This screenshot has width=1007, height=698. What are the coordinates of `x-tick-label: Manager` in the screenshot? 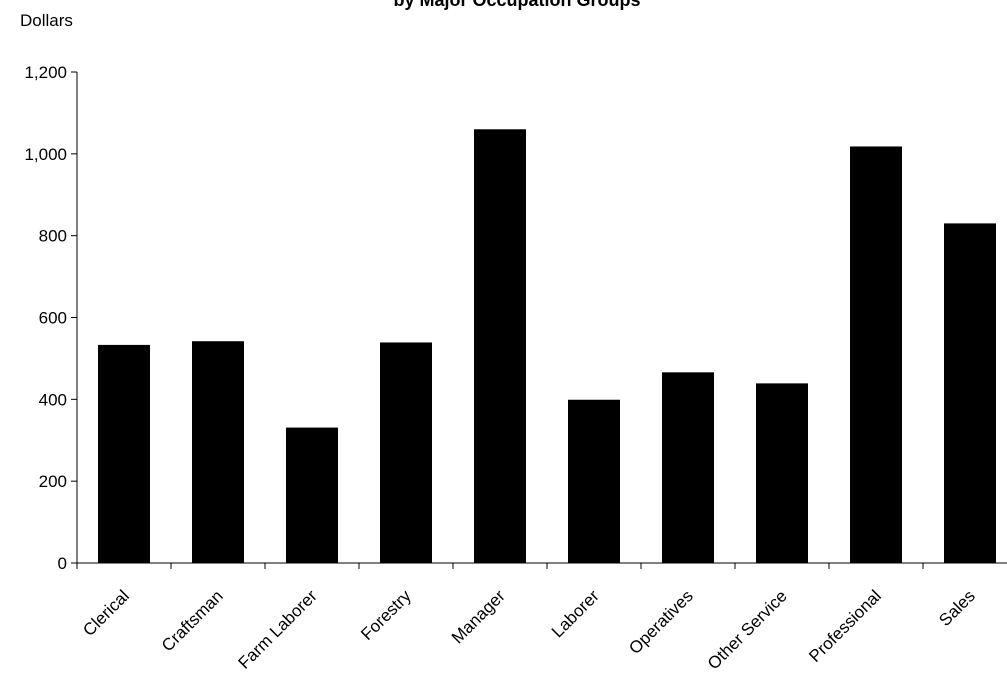 It's located at (478, 616).